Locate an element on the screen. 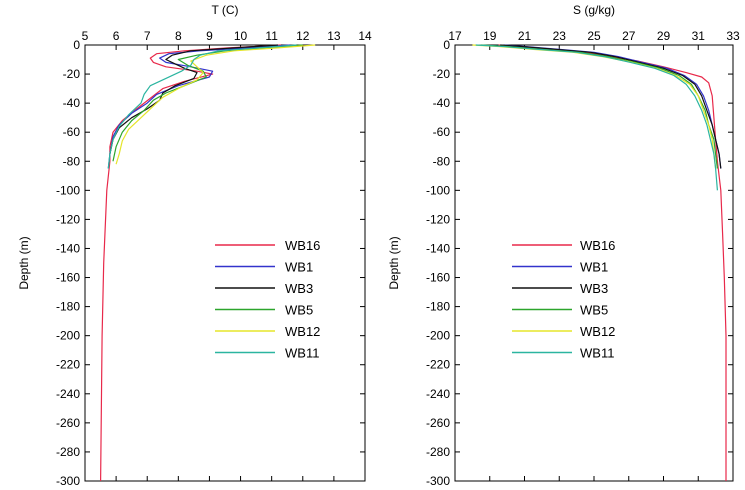 The image size is (745, 490). x-tick-label: 29 is located at coordinates (664, 36).